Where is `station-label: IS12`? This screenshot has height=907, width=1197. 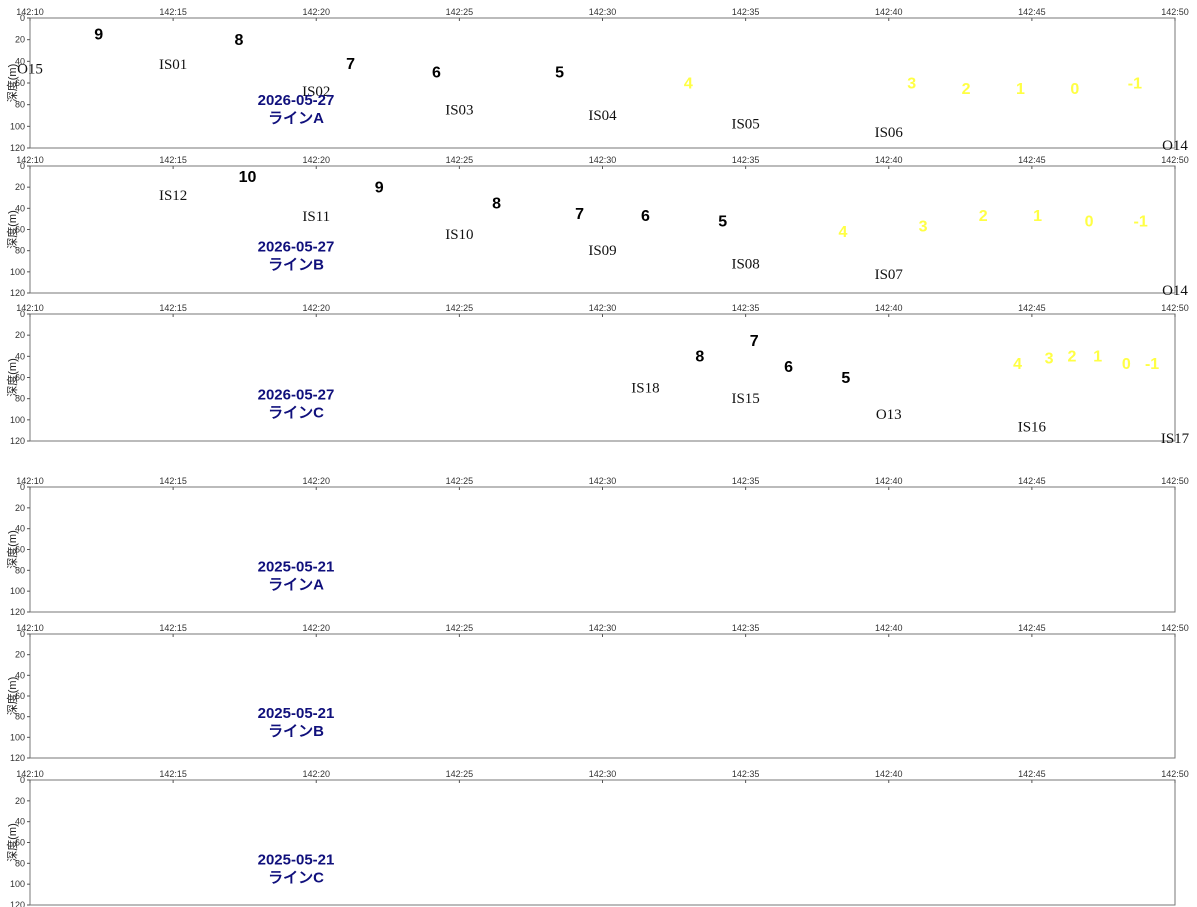 station-label: IS12 is located at coordinates (173, 196).